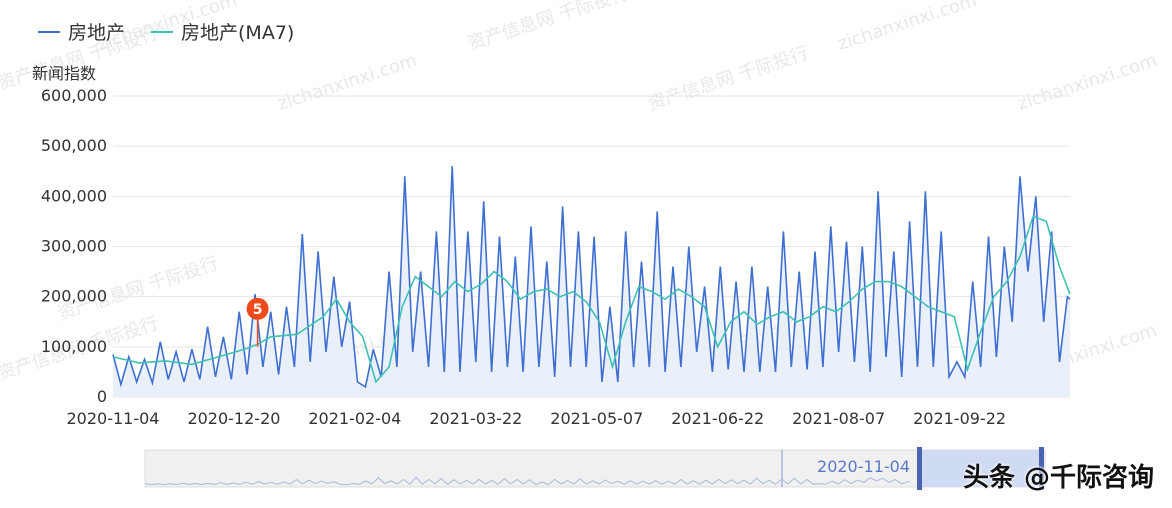 The width and height of the screenshot is (1172, 508). I want to click on y-tick-label: 300,000, so click(74, 246).